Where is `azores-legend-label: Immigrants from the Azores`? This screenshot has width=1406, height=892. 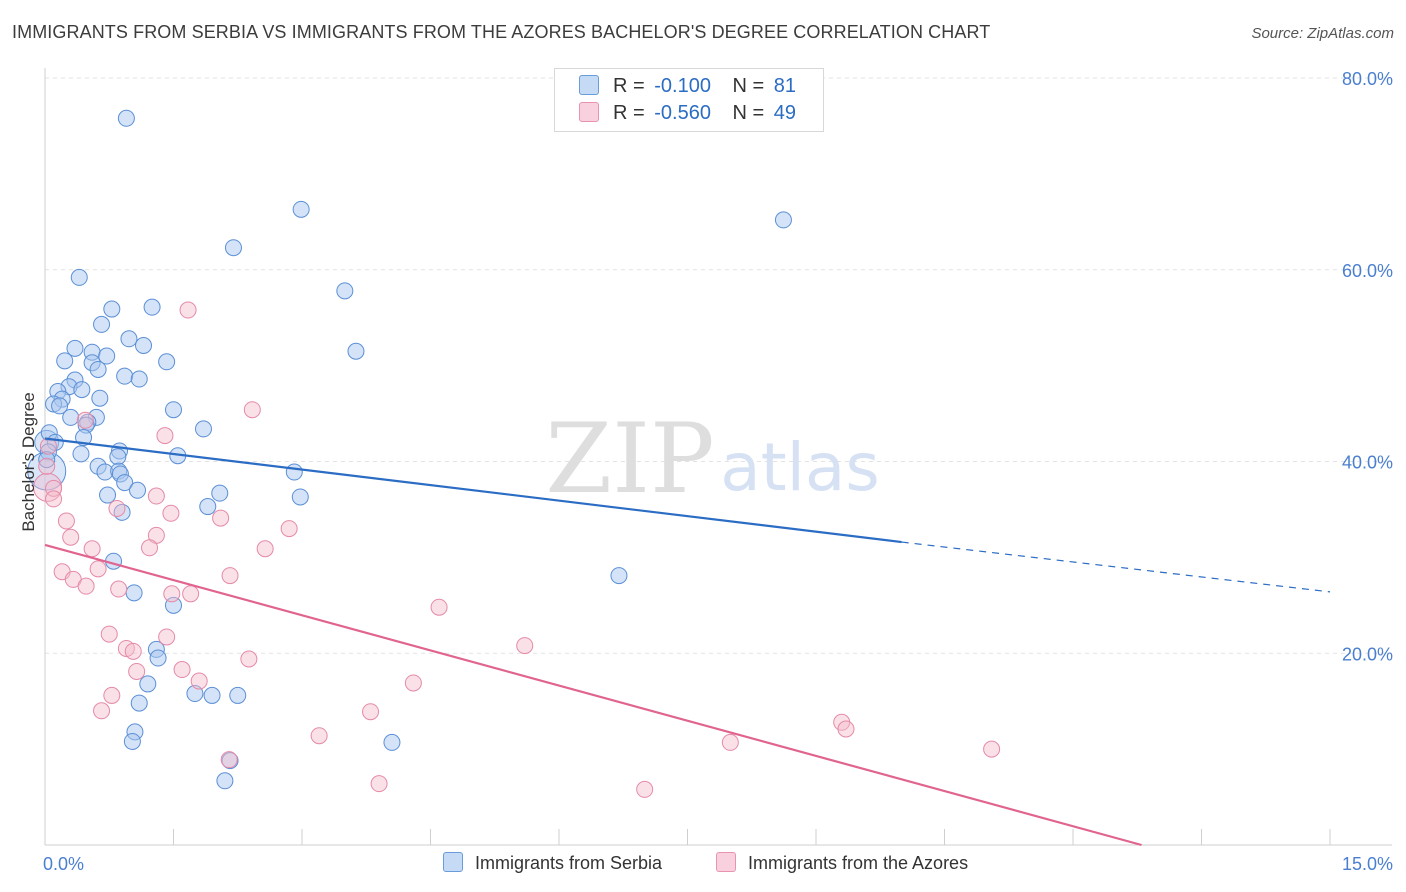 azores-legend-label: Immigrants from the Azores is located at coordinates (858, 863).